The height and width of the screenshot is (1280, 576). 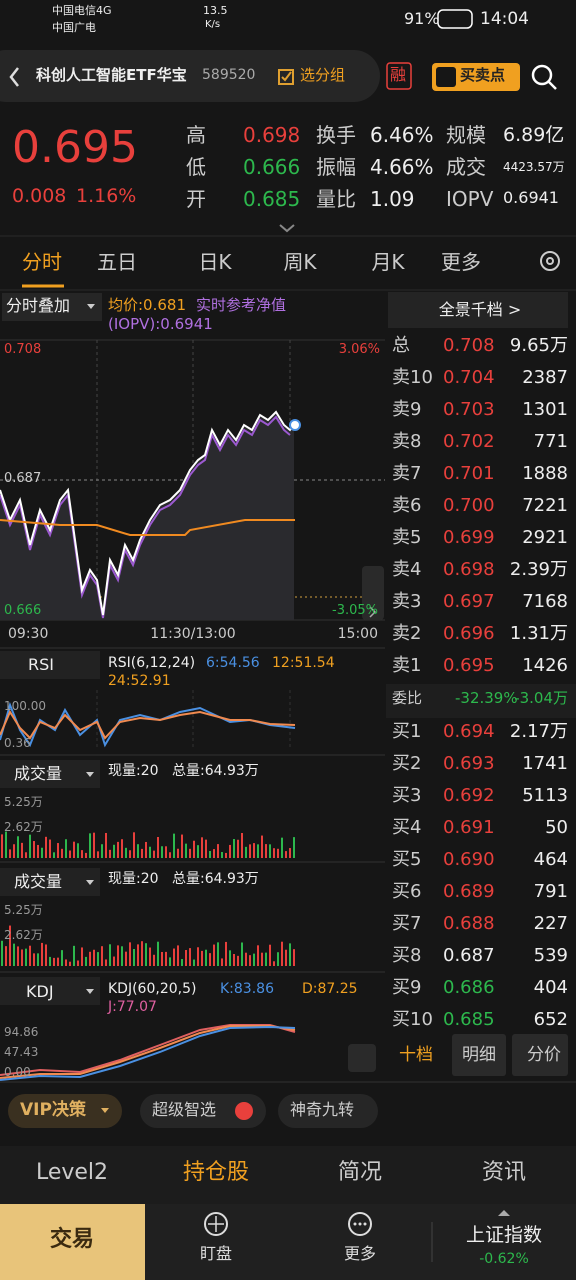 What do you see at coordinates (545, 409) in the screenshot?
I see `level-volume: 1301` at bounding box center [545, 409].